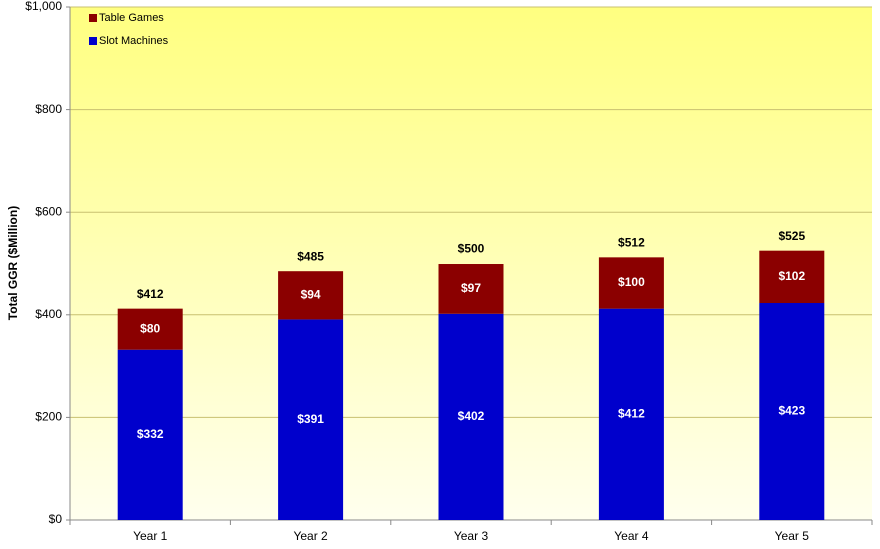 This screenshot has width=880, height=549. I want to click on x-tick-label: Year 4, so click(631, 536).